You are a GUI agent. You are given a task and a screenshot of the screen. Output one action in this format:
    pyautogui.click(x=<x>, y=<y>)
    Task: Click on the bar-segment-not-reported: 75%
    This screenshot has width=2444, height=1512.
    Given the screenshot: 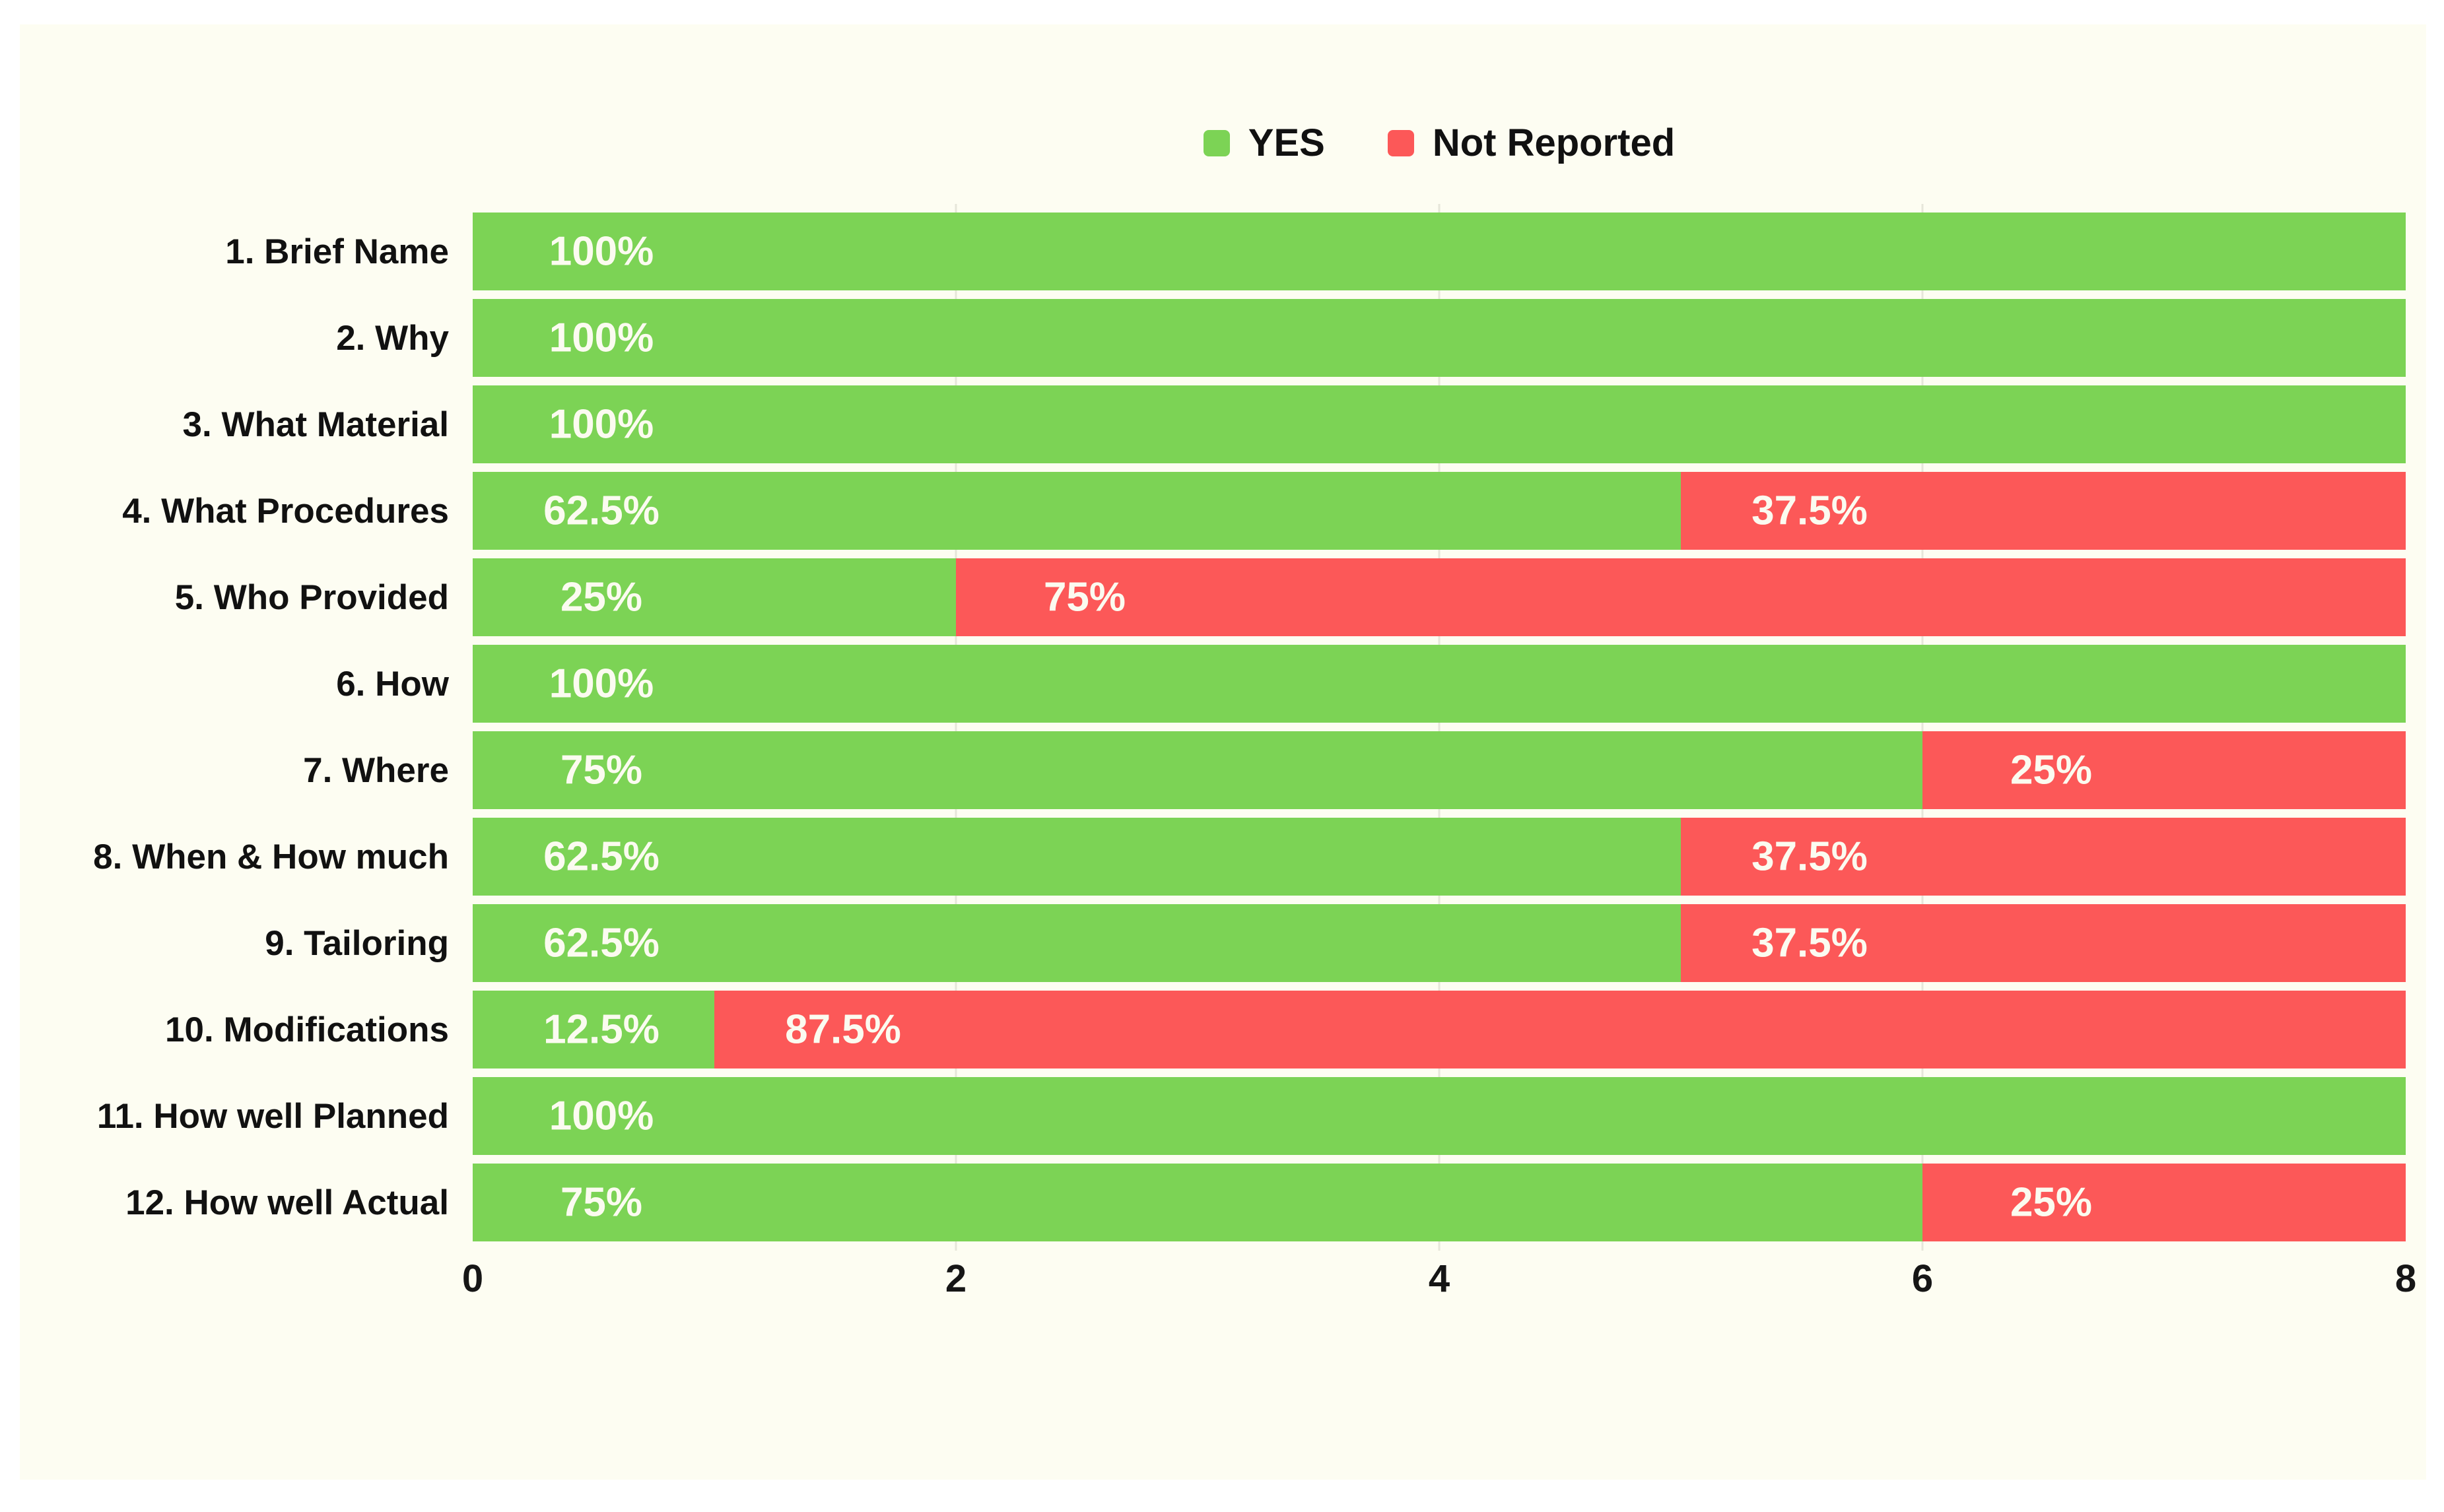 What is the action you would take?
    pyautogui.click(x=1681, y=597)
    